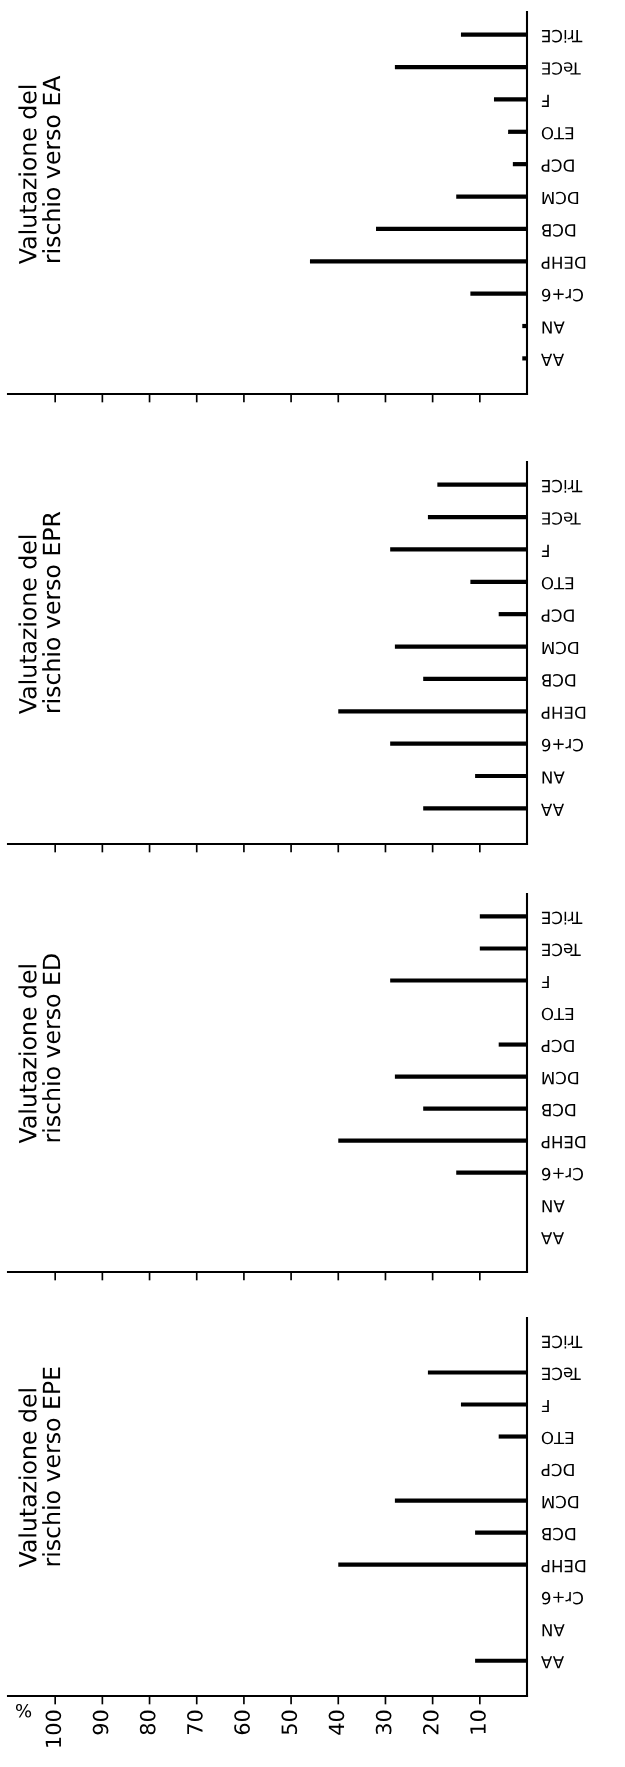 The height and width of the screenshot is (1767, 625). I want to click on x-tick-label: 10, so click(478, 1722).